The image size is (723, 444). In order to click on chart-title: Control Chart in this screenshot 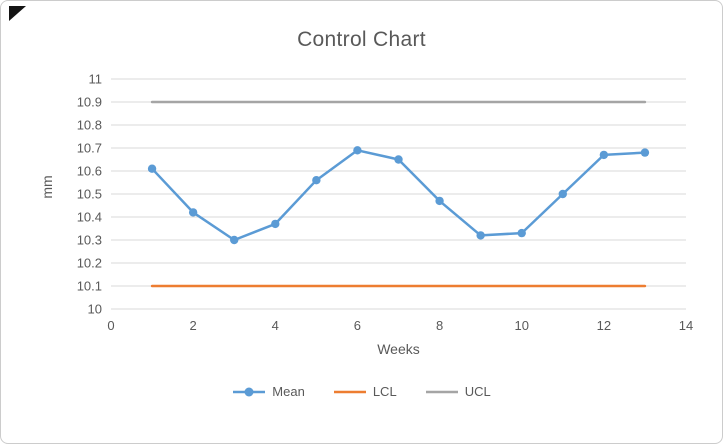, I will do `click(361, 39)`.